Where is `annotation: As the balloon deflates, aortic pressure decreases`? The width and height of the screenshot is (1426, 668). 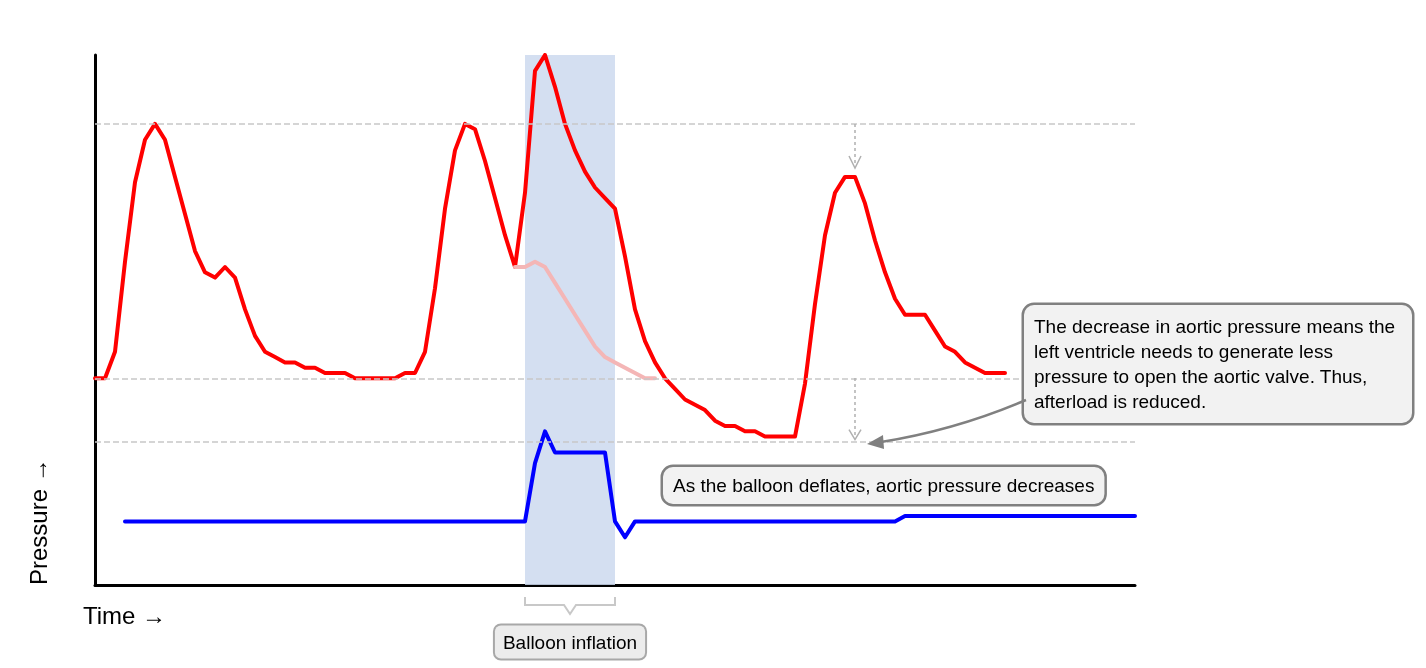 annotation: As the balloon deflates, aortic pressure decreases is located at coordinates (884, 485).